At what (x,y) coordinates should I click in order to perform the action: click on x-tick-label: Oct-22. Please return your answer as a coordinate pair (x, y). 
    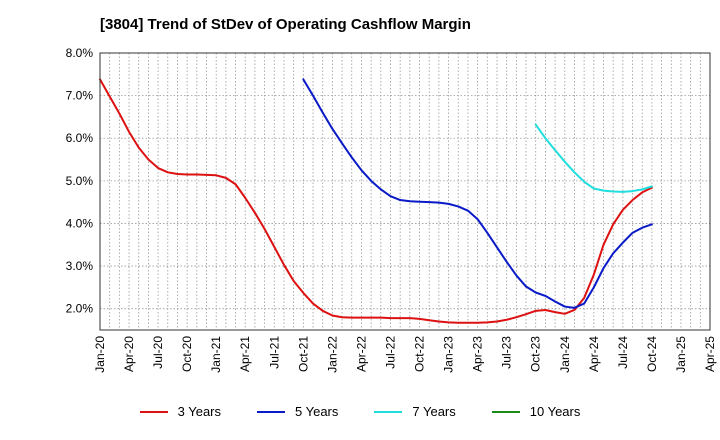
    Looking at the image, I should click on (420, 354).